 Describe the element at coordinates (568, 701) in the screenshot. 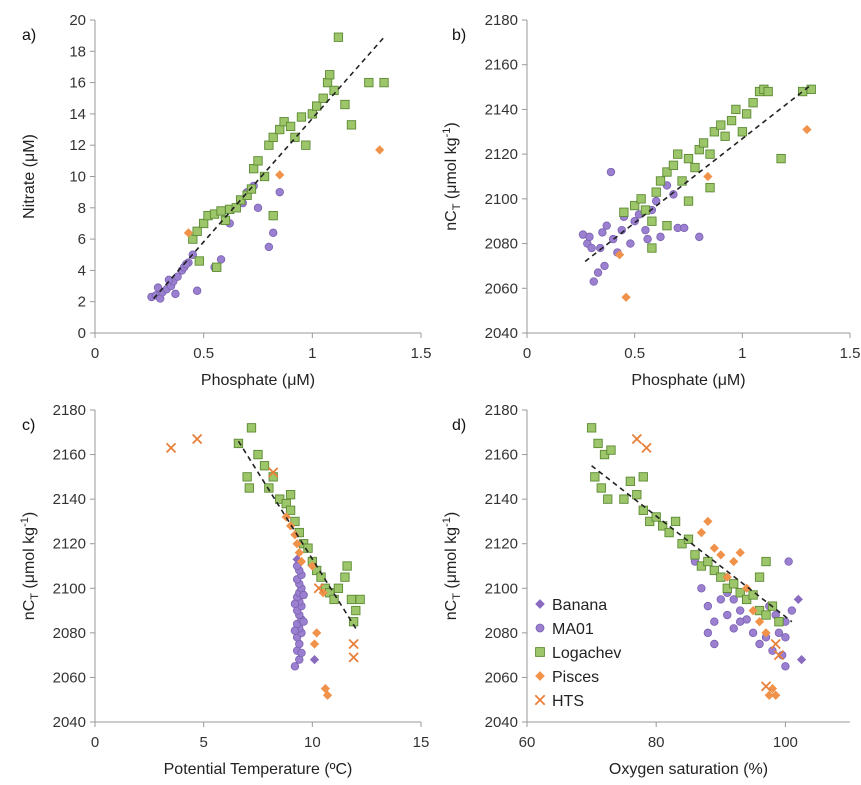

I see `legend-label: HTS` at that location.